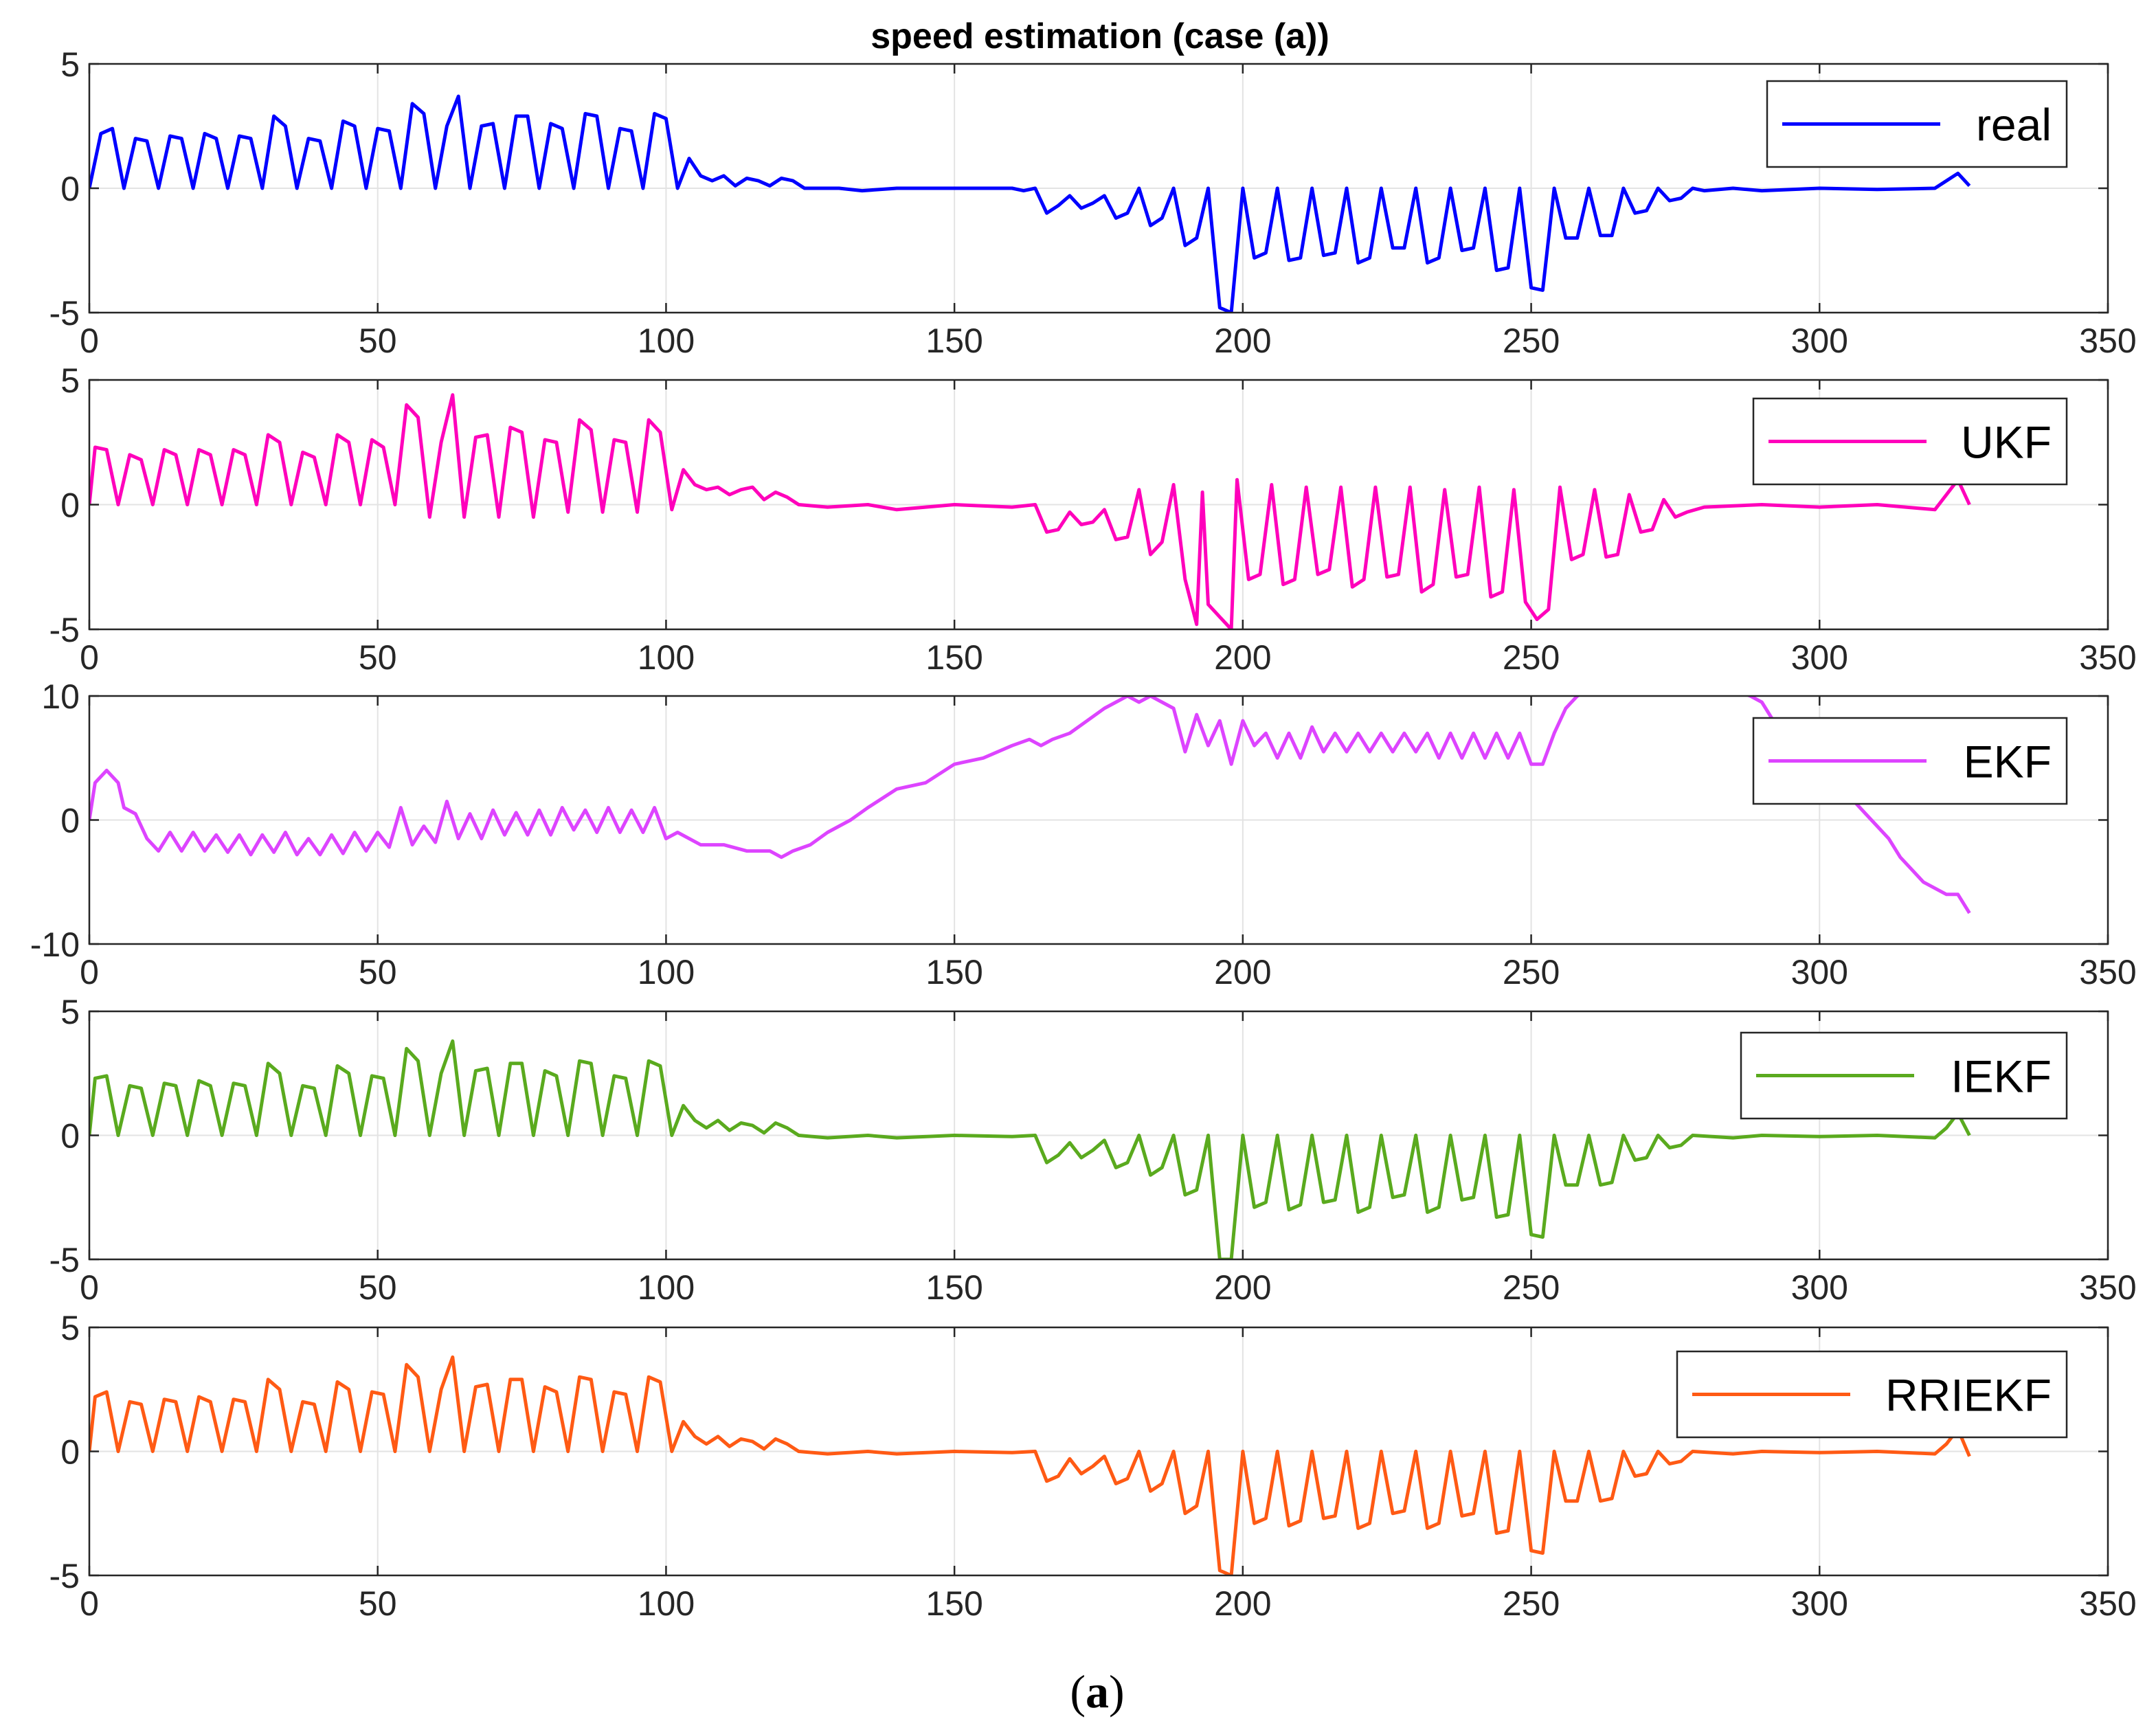 Image resolution: width=2156 pixels, height=1730 pixels. What do you see at coordinates (2014, 125) in the screenshot?
I see `legend-label: real` at bounding box center [2014, 125].